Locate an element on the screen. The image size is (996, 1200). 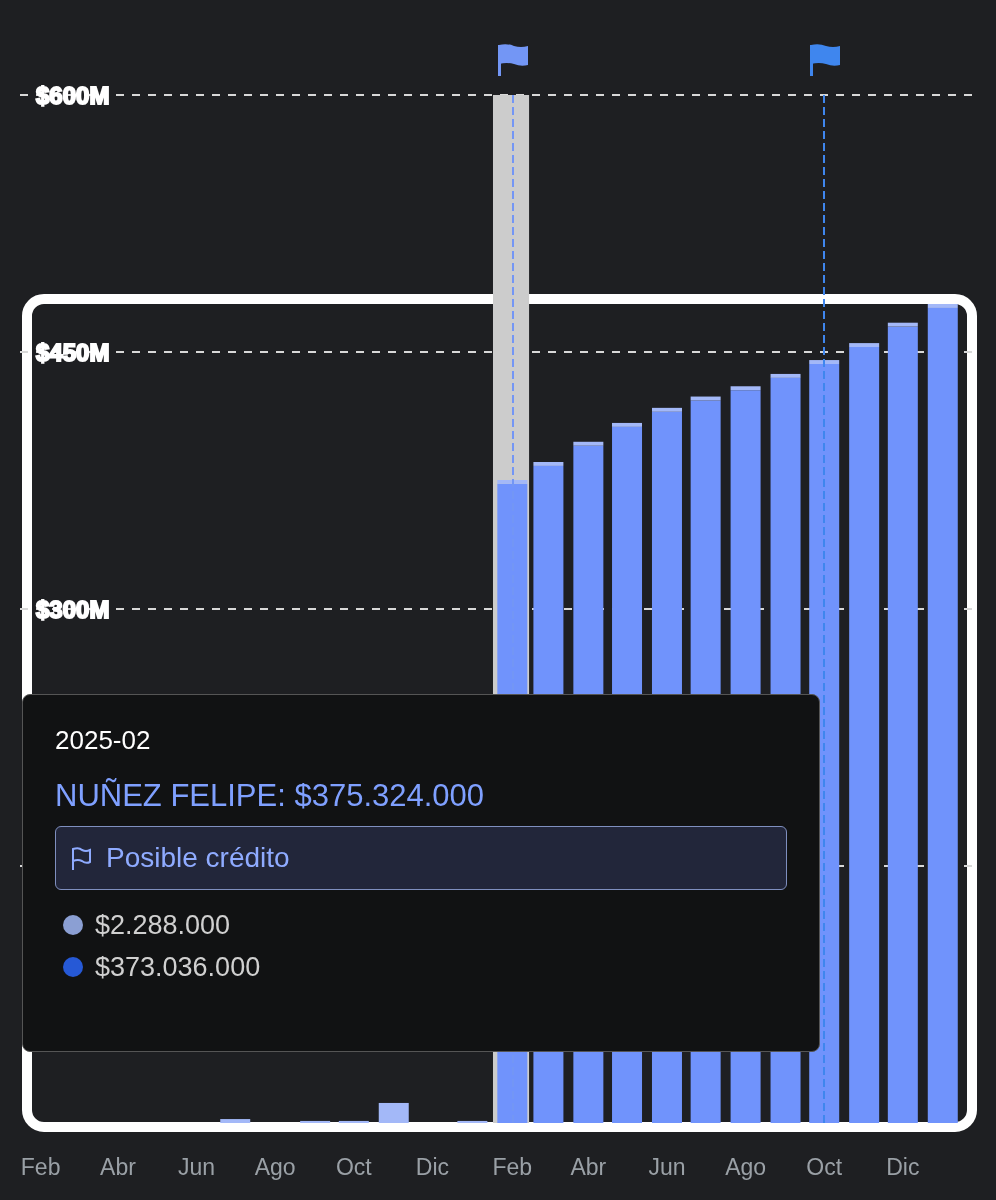
annotation: $2.288.000 is located at coordinates (163, 925).